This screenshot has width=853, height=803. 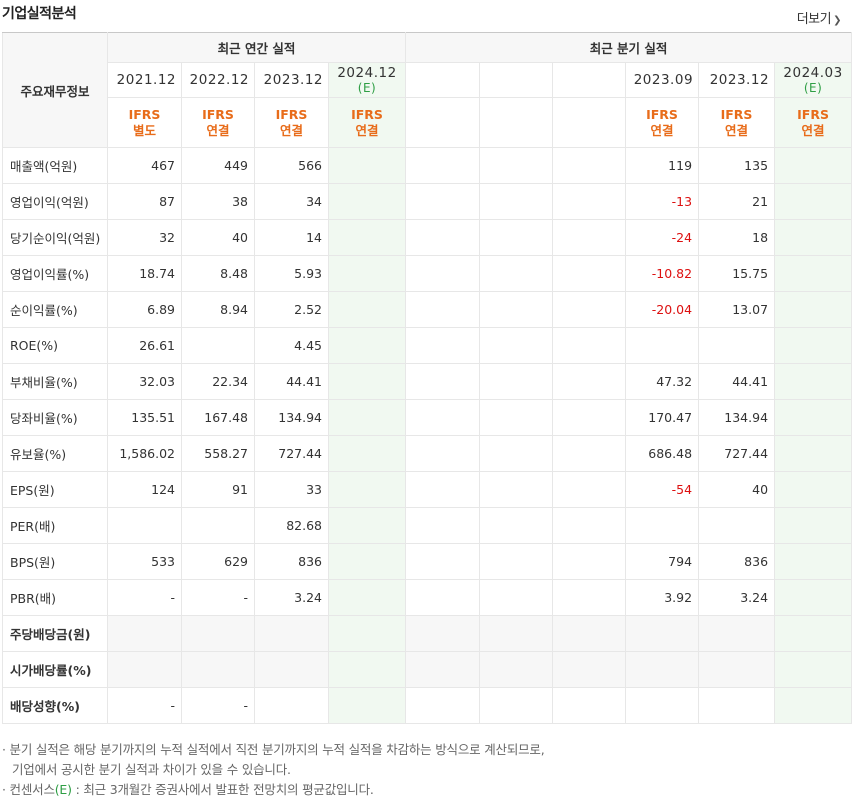 What do you see at coordinates (55, 345) in the screenshot?
I see `row-label: ROE(%)` at bounding box center [55, 345].